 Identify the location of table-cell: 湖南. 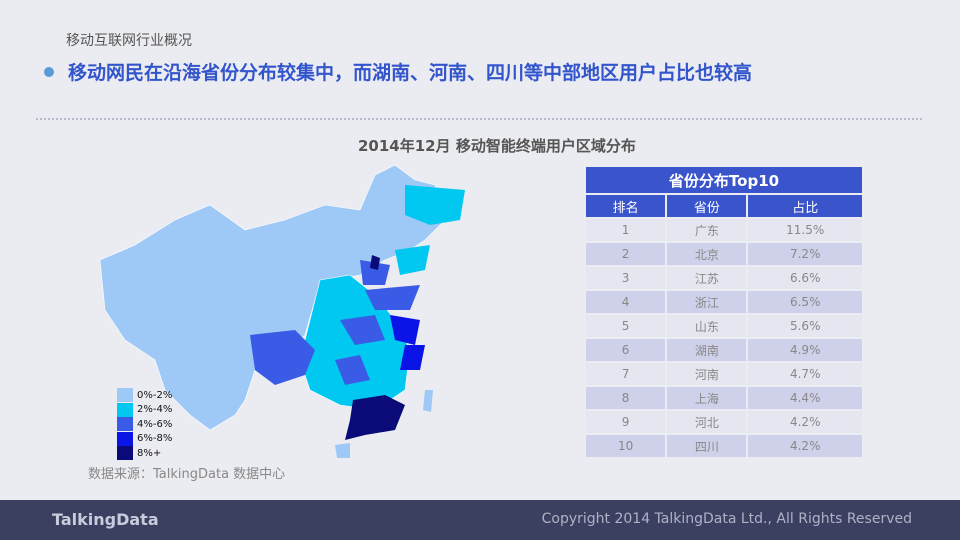
(707, 350).